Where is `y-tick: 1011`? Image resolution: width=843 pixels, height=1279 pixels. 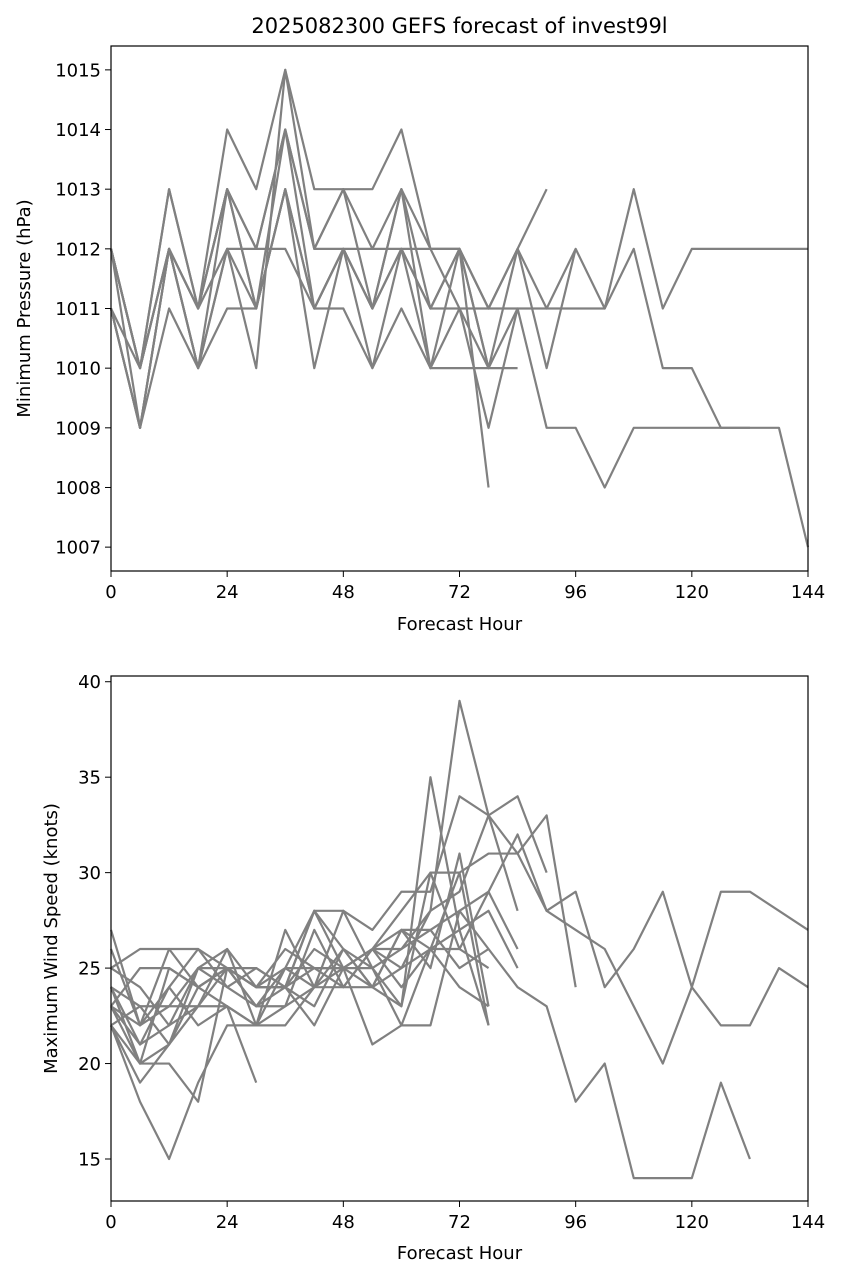
y-tick: 1011 is located at coordinates (83, 309).